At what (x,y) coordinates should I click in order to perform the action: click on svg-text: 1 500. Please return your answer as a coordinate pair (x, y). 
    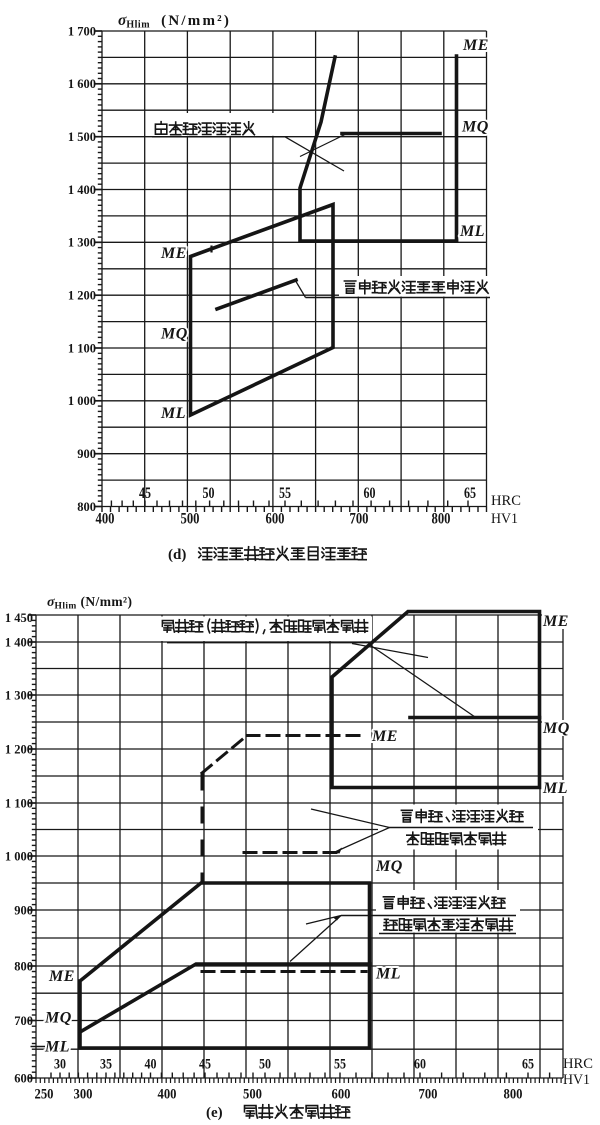
    Looking at the image, I should click on (82, 137).